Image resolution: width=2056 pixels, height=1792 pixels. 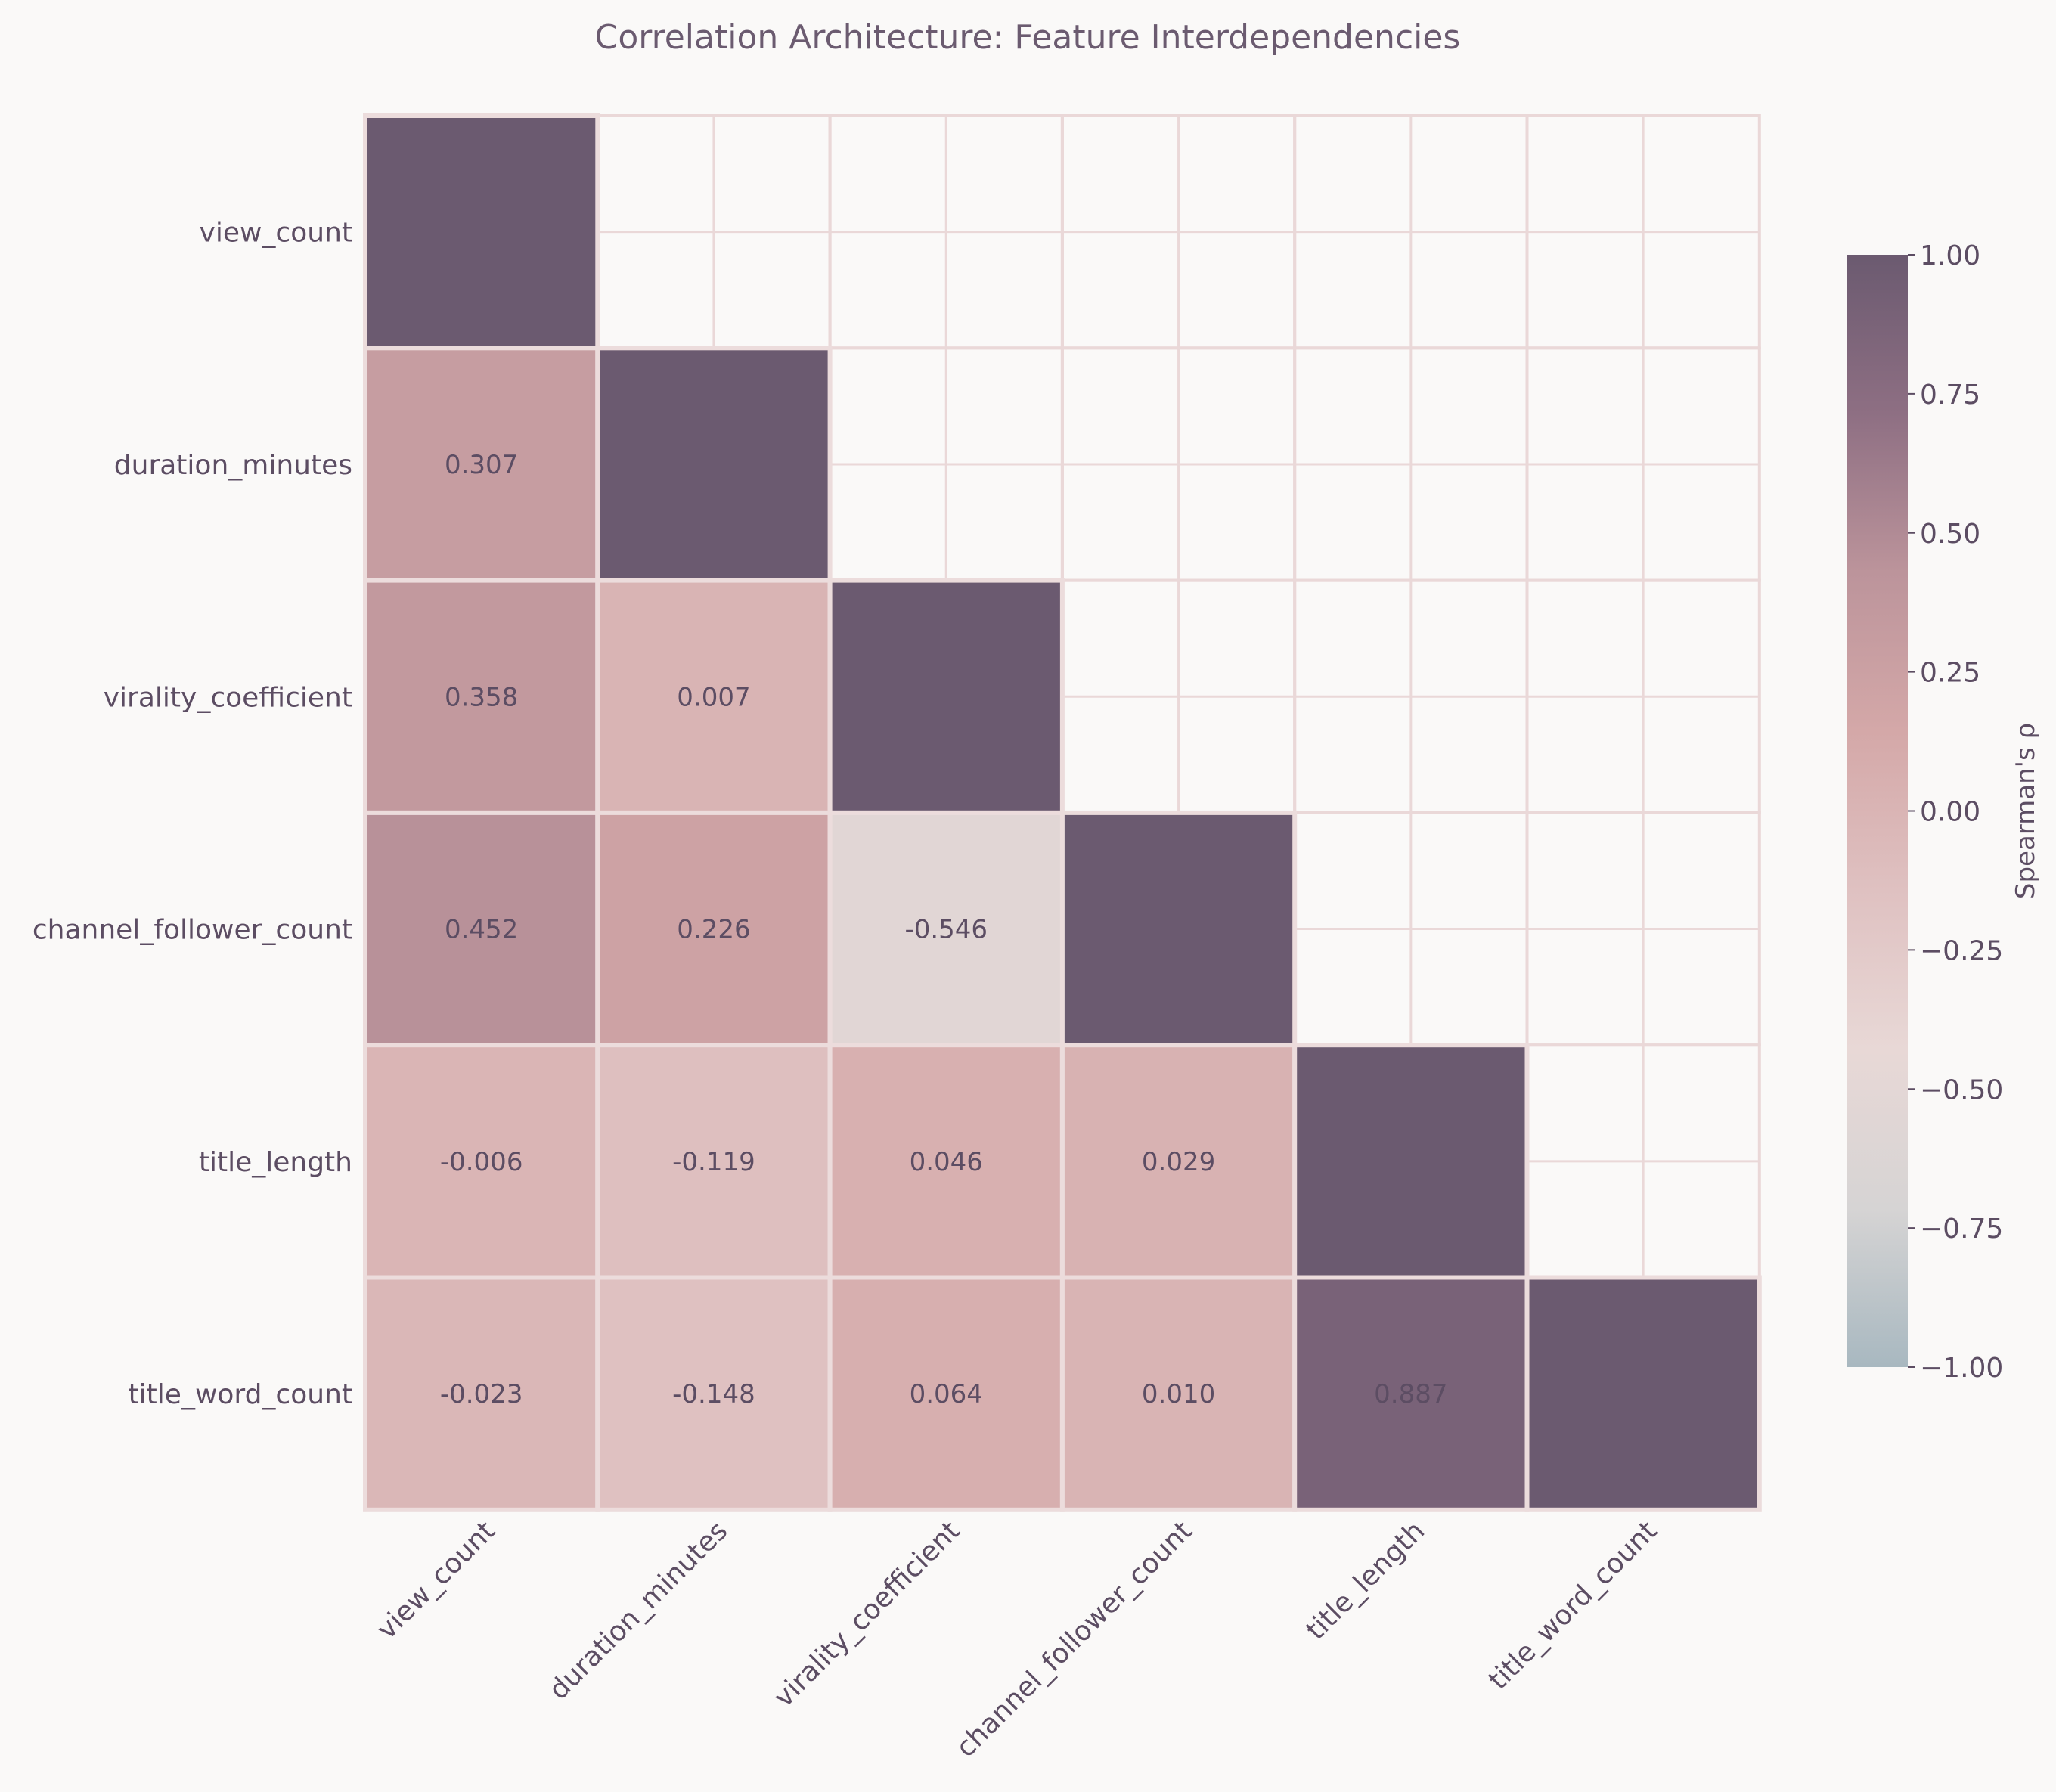 What do you see at coordinates (867, 1614) in the screenshot?
I see `x-tick-label: virality_coefficient` at bounding box center [867, 1614].